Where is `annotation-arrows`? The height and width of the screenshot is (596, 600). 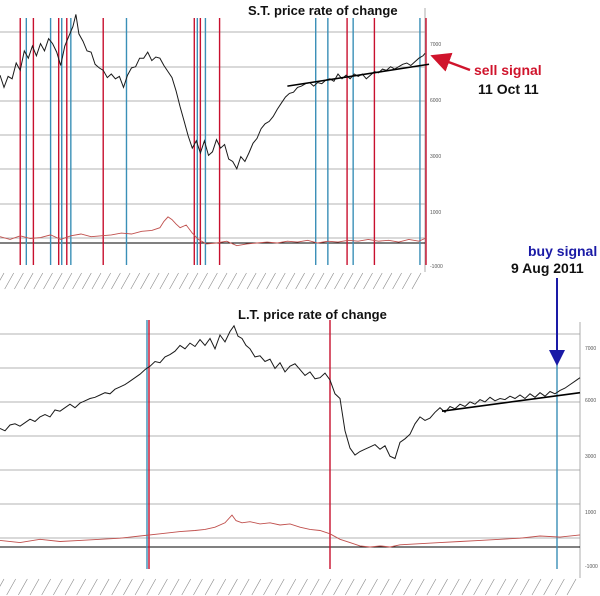 annotation-arrows is located at coordinates (497, 209).